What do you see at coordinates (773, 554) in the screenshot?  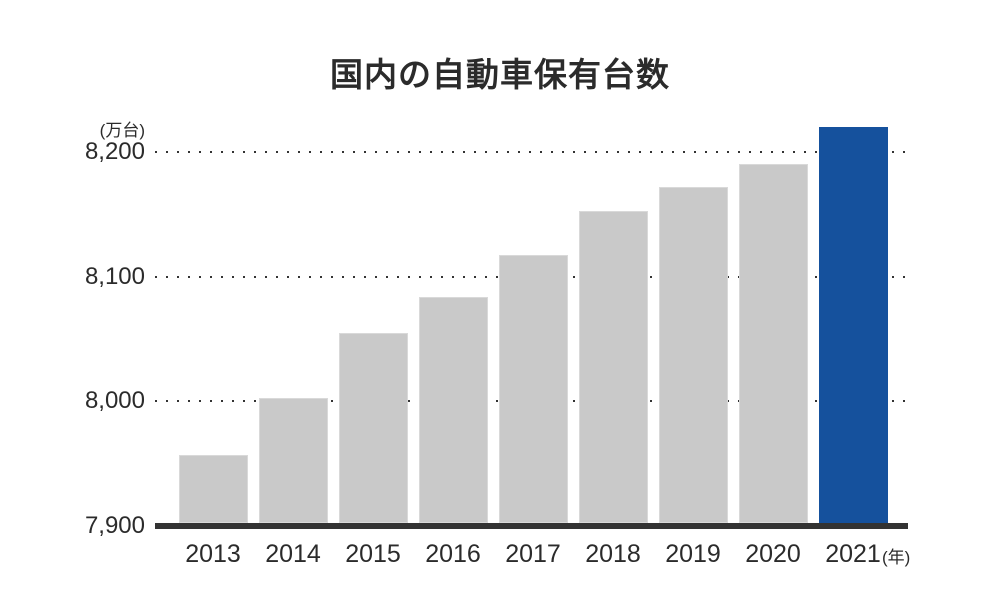 I see `x-axis-label-2020: 2020` at bounding box center [773, 554].